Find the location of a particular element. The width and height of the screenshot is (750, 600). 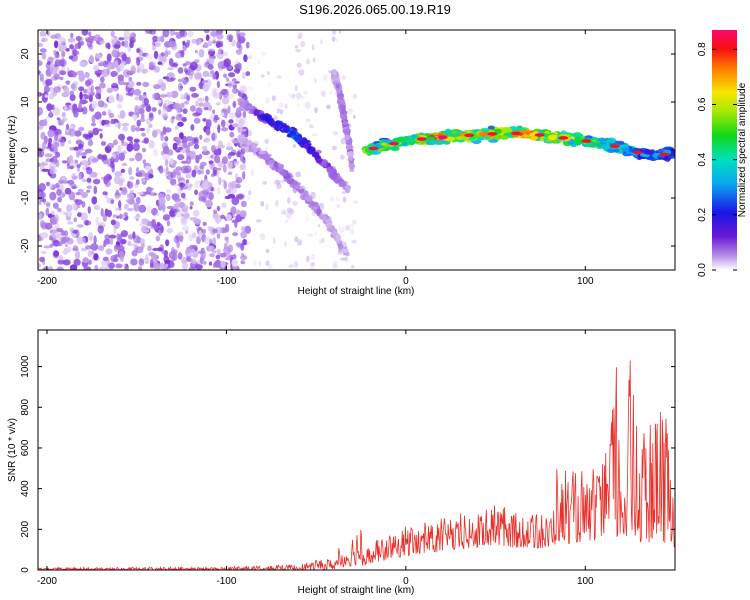

colorbar-ticks: 0.0 0.2 0.4 0.6 0.8 is located at coordinates (717, 159).